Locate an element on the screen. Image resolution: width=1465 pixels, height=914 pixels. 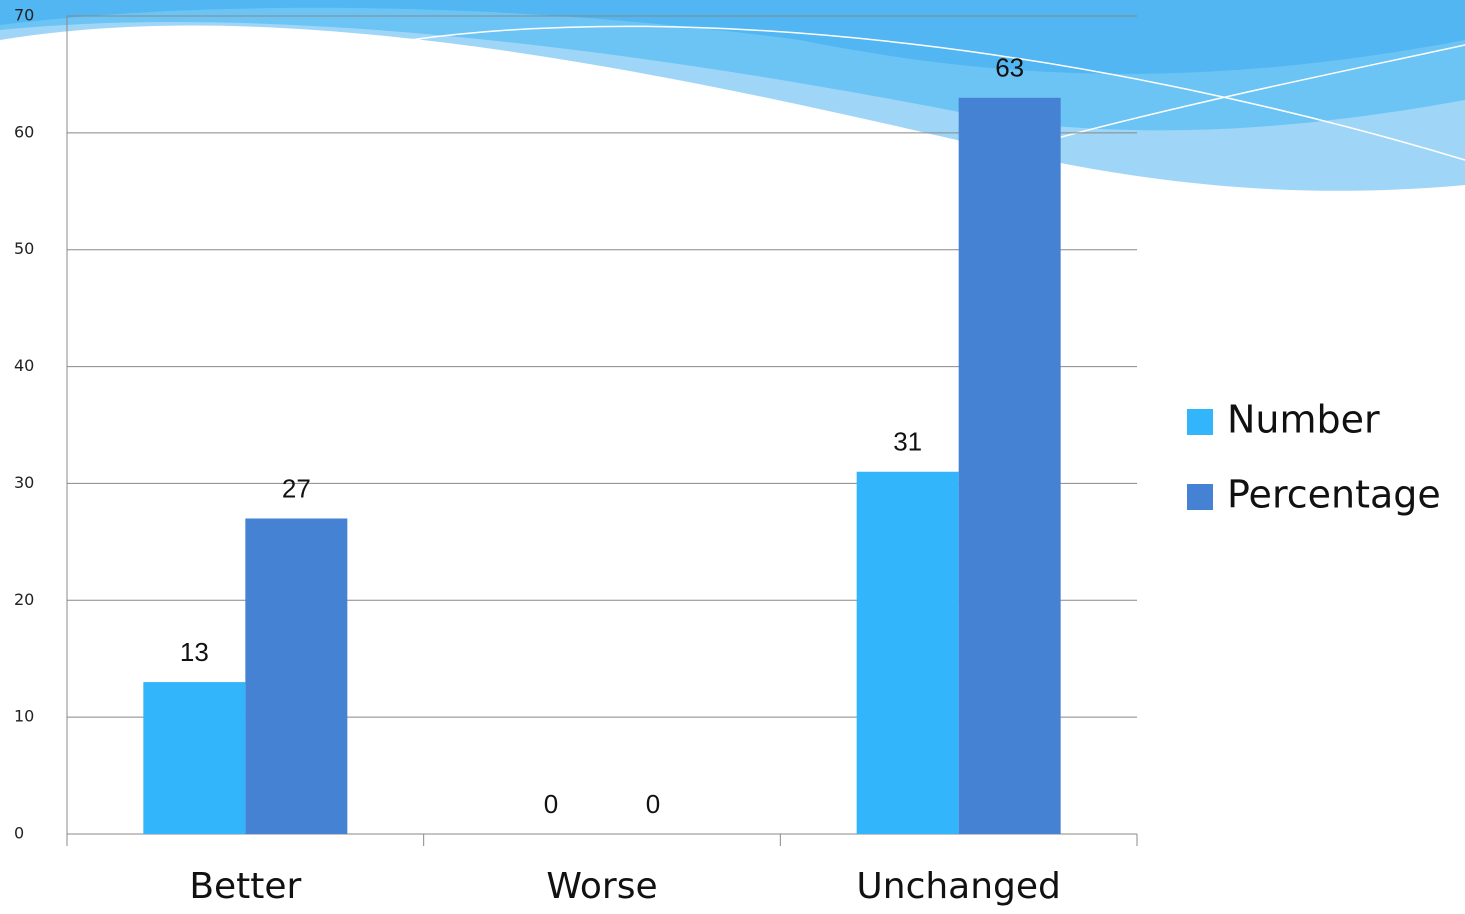
y-tick-label: 30 is located at coordinates (24, 482).